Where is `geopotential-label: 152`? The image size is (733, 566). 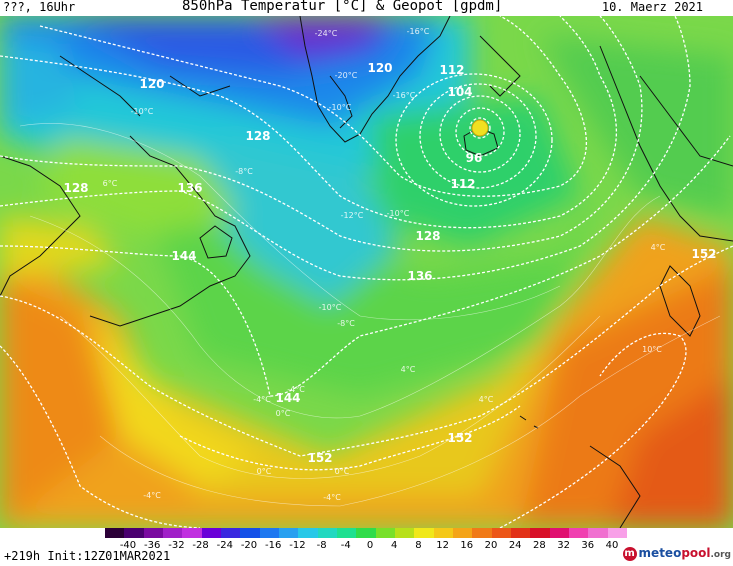 geopotential-label: 152 is located at coordinates (459, 438).